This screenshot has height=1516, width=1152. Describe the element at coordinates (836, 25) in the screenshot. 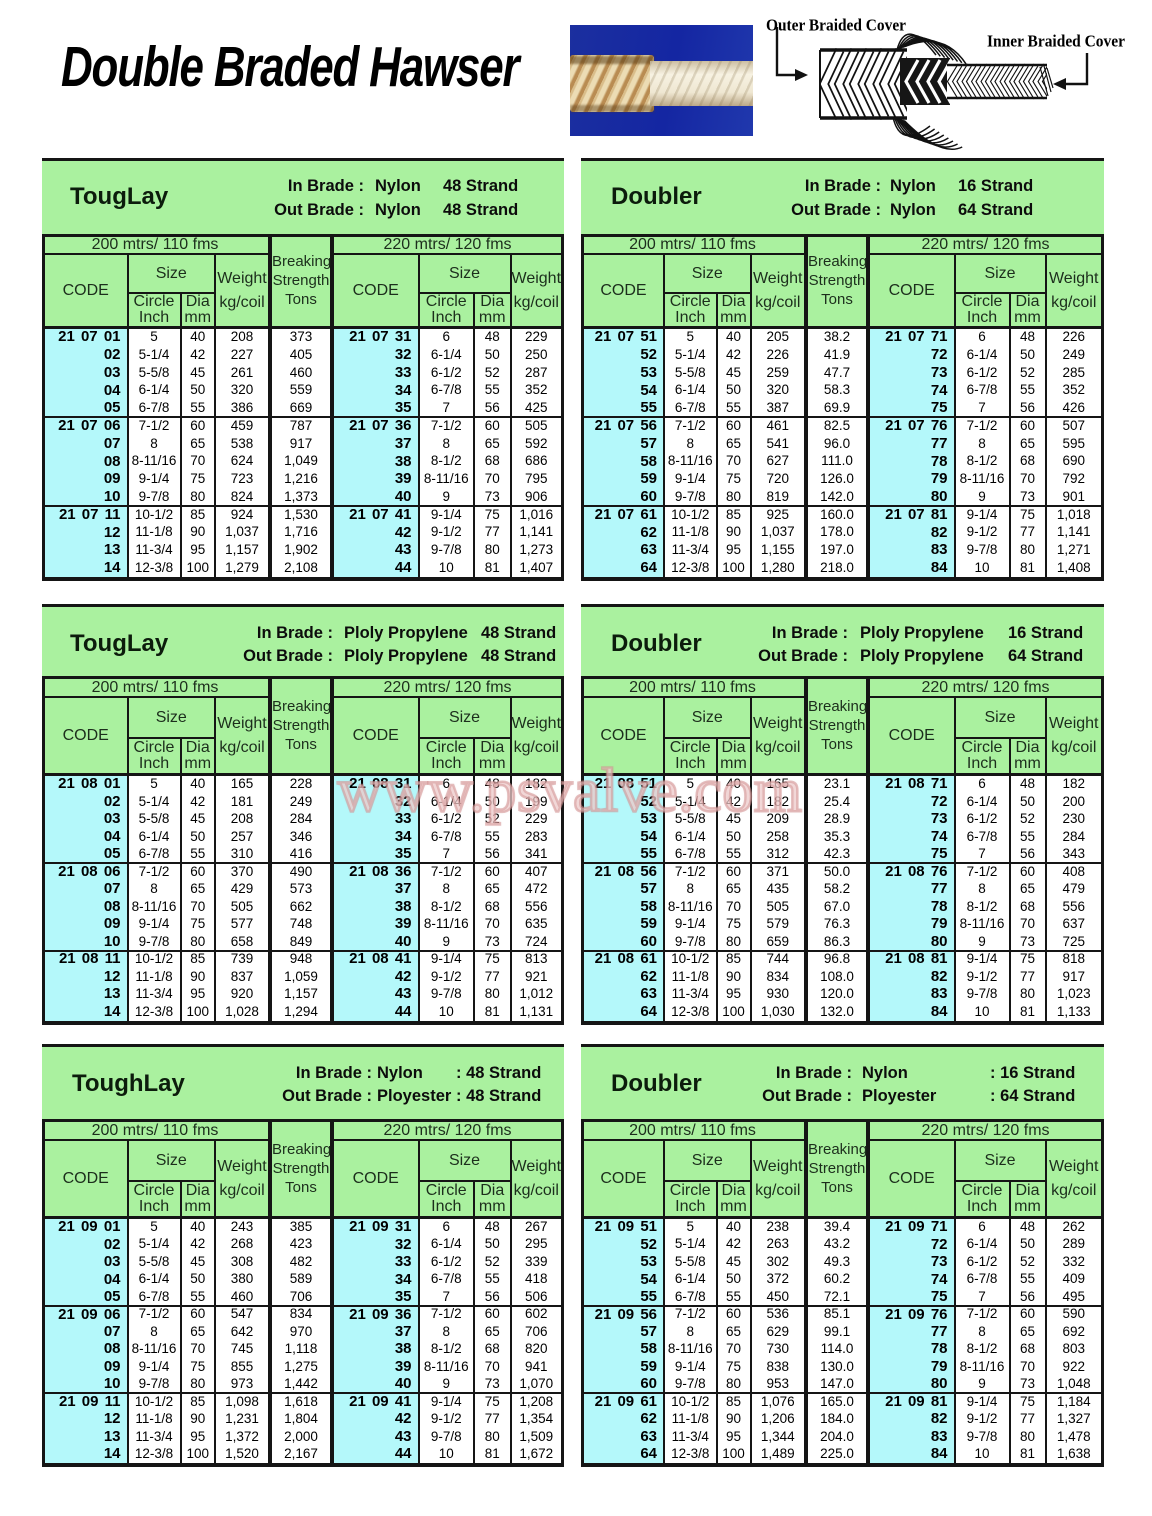

I see `svg-text: Outer Braided Cover` at that location.